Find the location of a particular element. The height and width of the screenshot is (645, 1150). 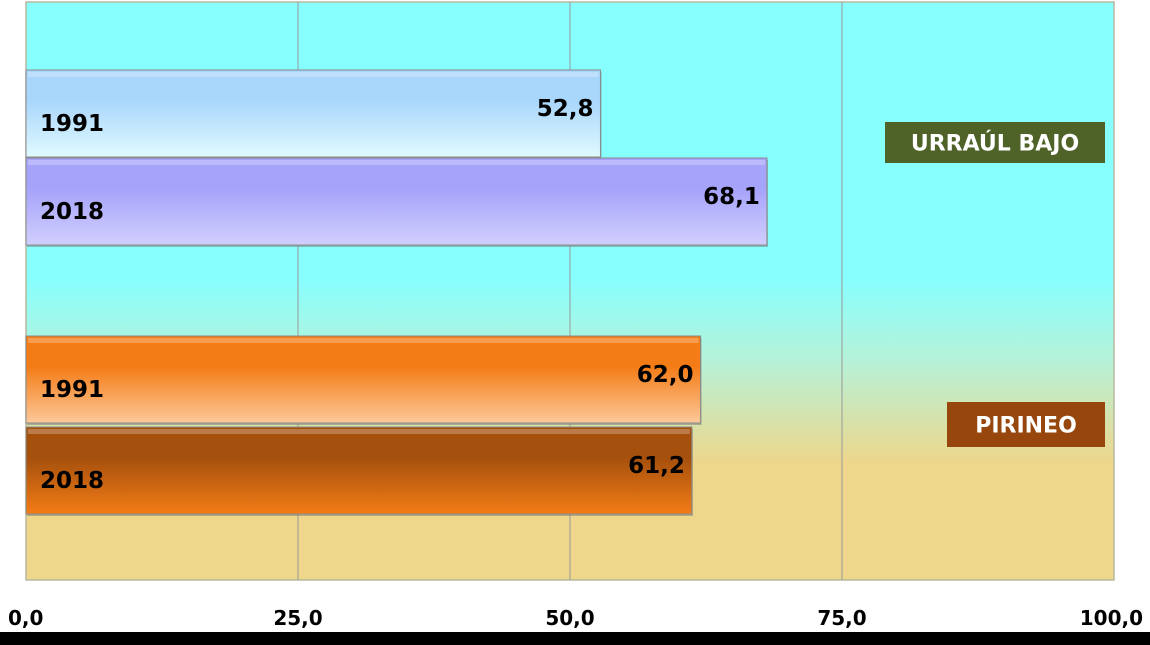

bar-urra-l-bajo-2018 is located at coordinates (396, 201).